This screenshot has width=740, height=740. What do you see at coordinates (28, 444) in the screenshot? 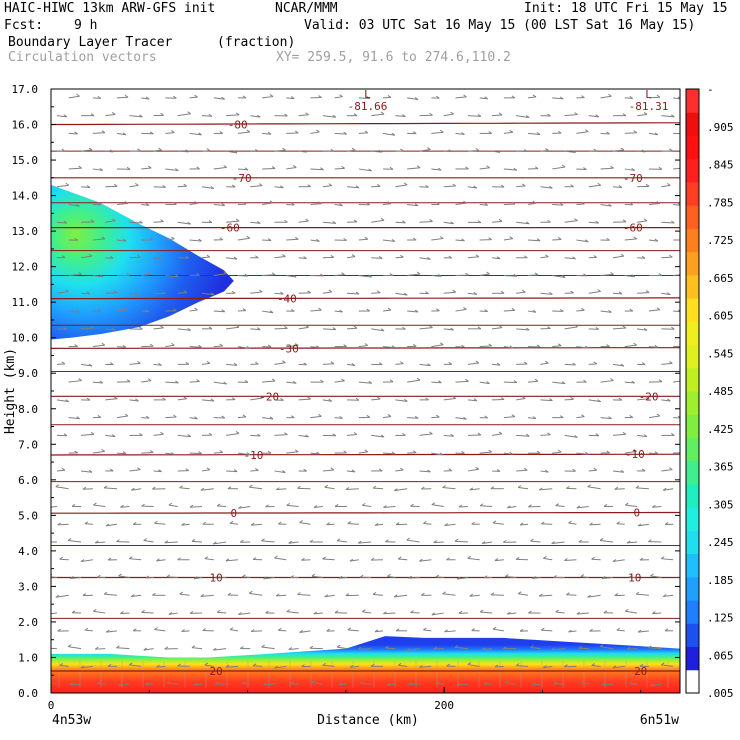
I see `y-tick-label: 7.0` at bounding box center [28, 444].